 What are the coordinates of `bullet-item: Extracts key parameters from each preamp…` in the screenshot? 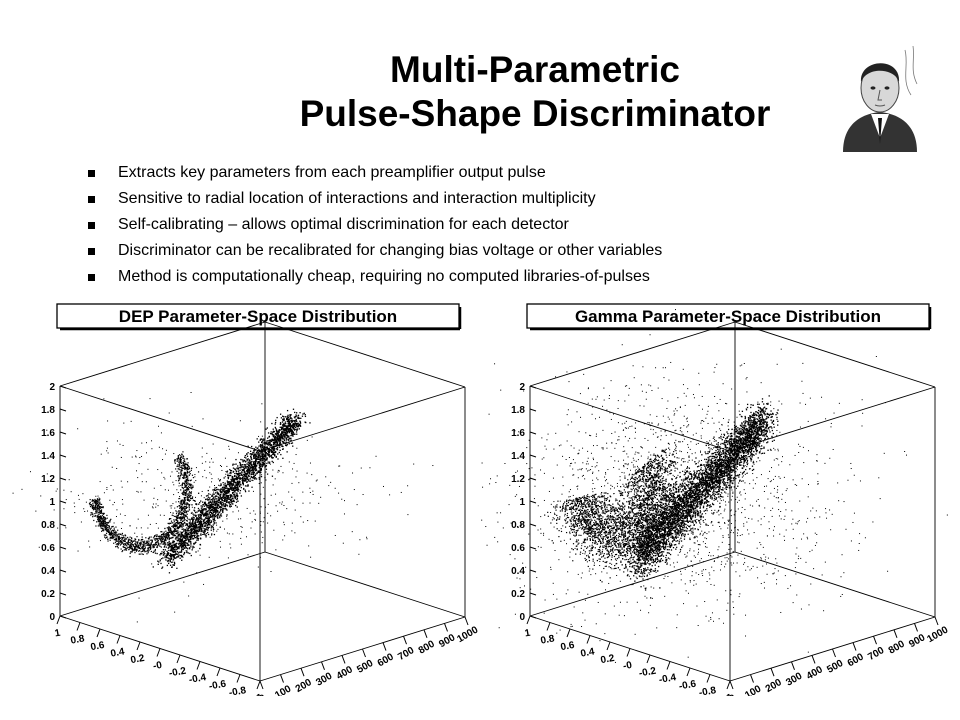 It's located at (375, 173).